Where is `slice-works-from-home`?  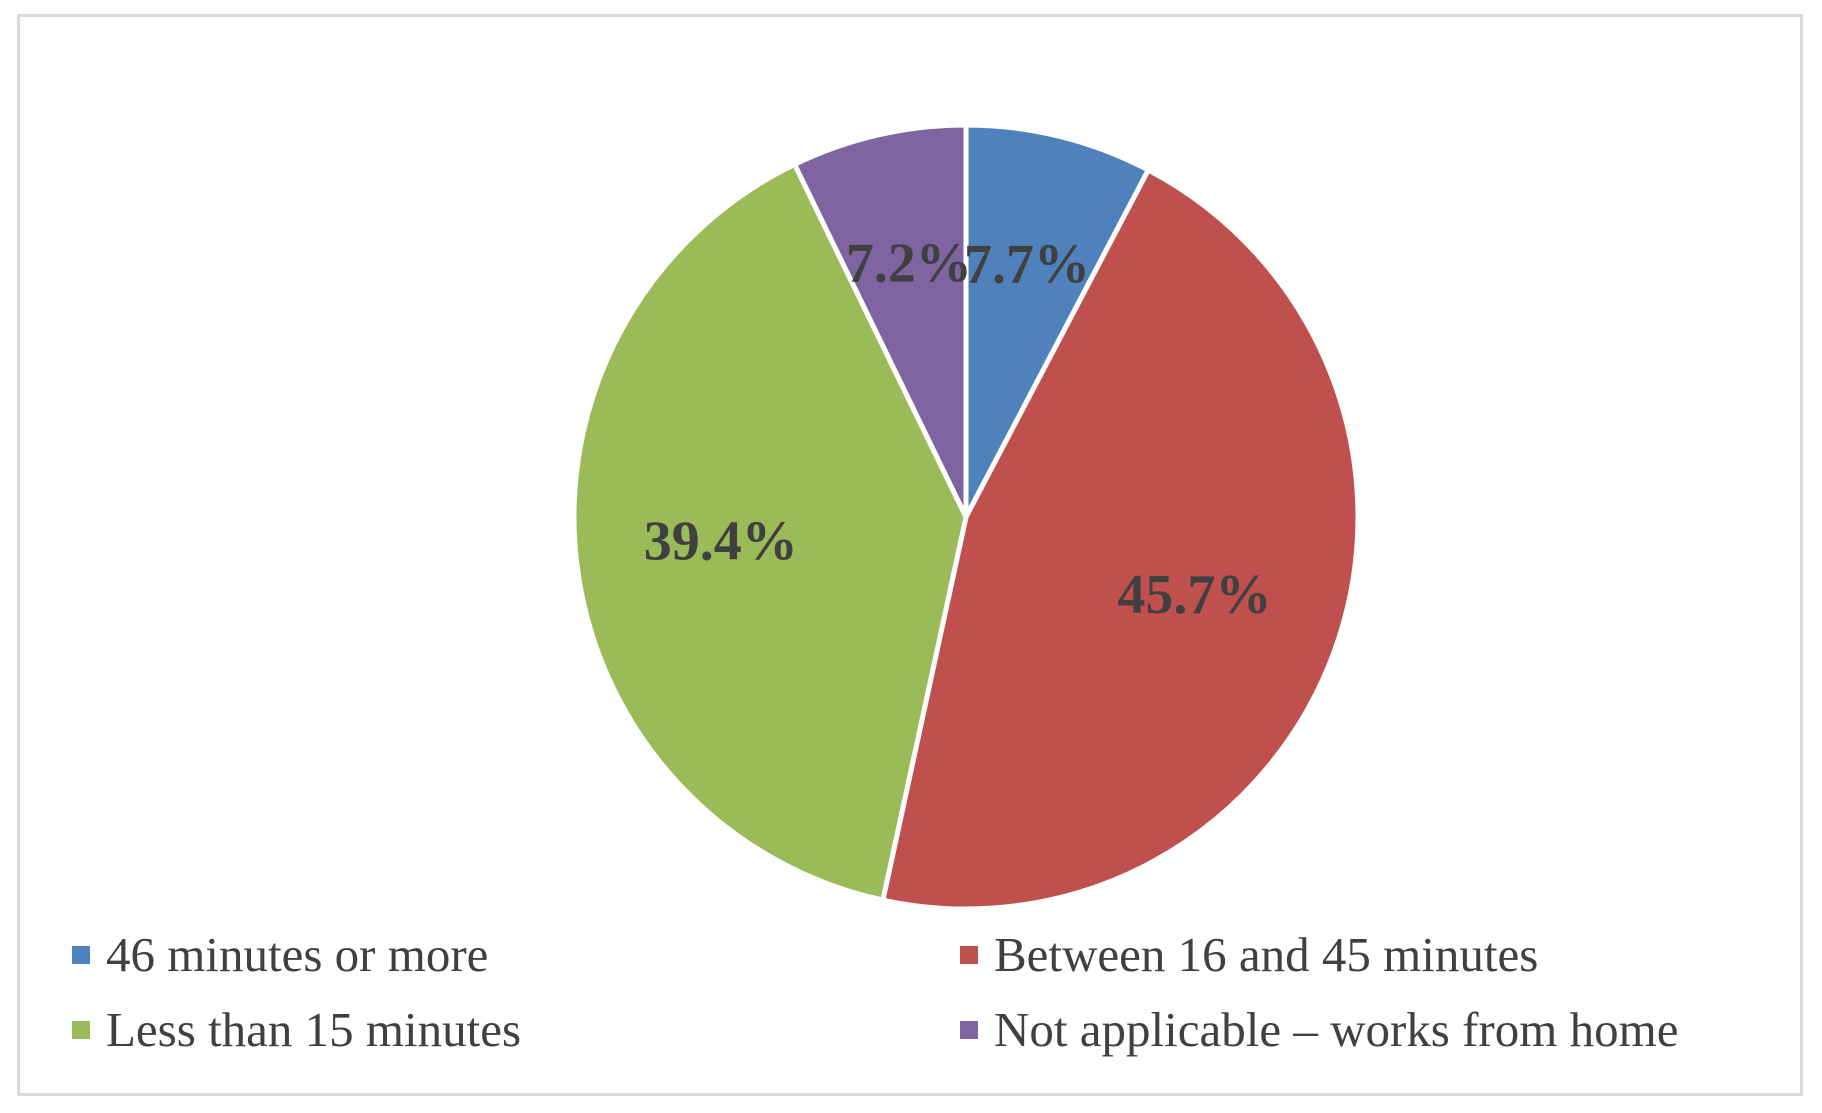
slice-works-from-home is located at coordinates (880, 321).